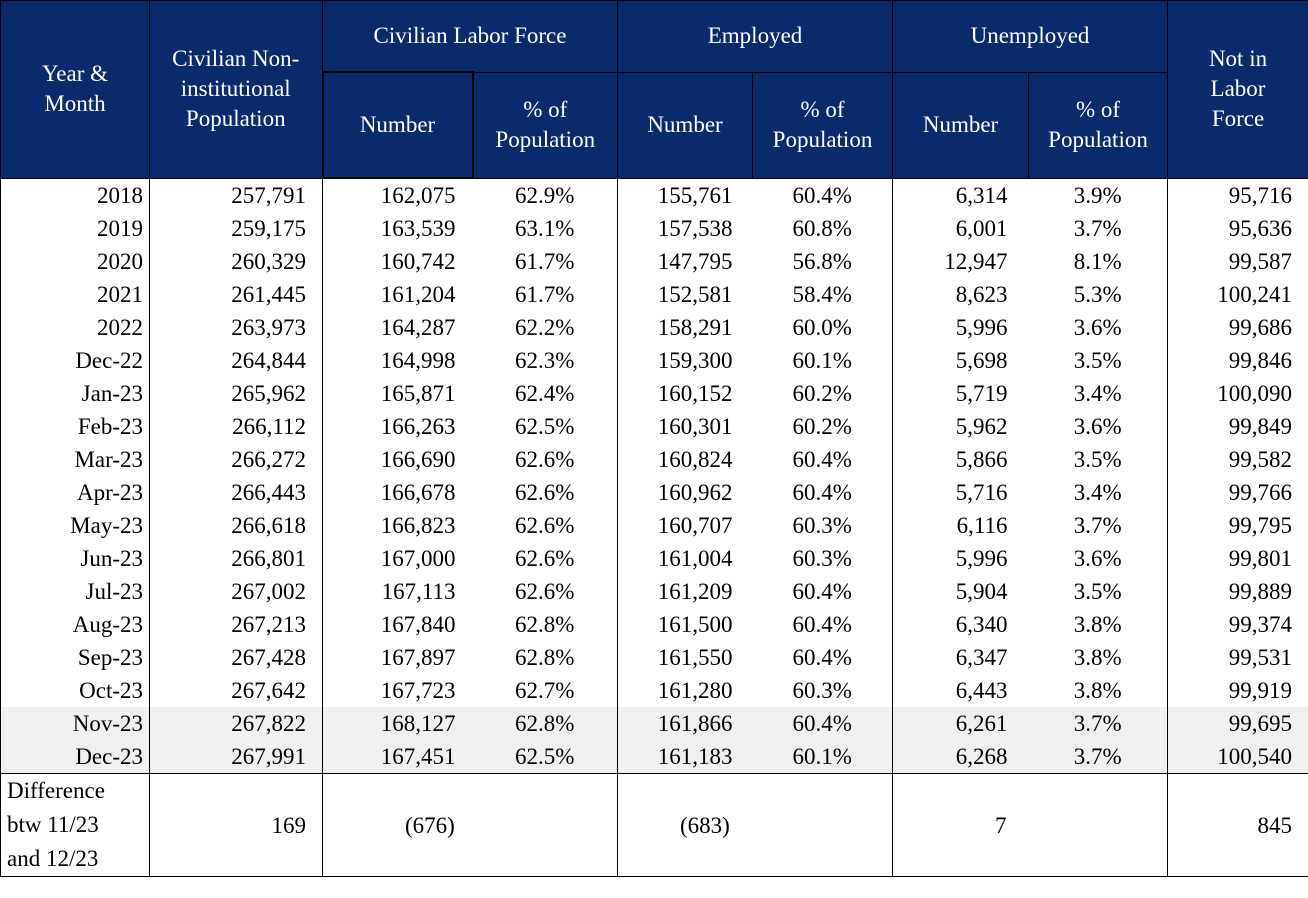 This screenshot has height=898, width=1308. What do you see at coordinates (545, 261) in the screenshot?
I see `cell: 61.7%` at bounding box center [545, 261].